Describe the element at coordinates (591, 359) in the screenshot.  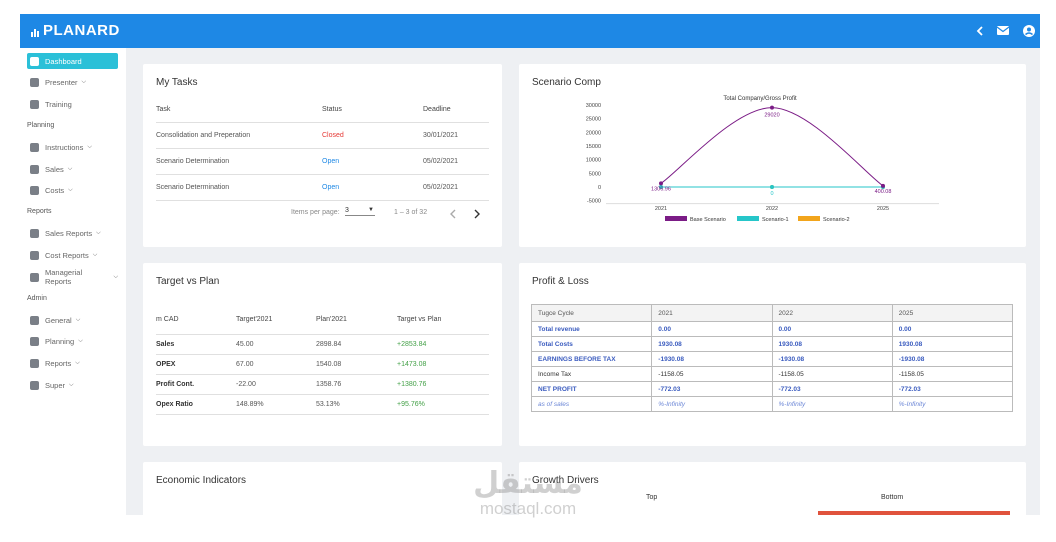
I see `cell: EARNINGS BEFORE TAX` at that location.